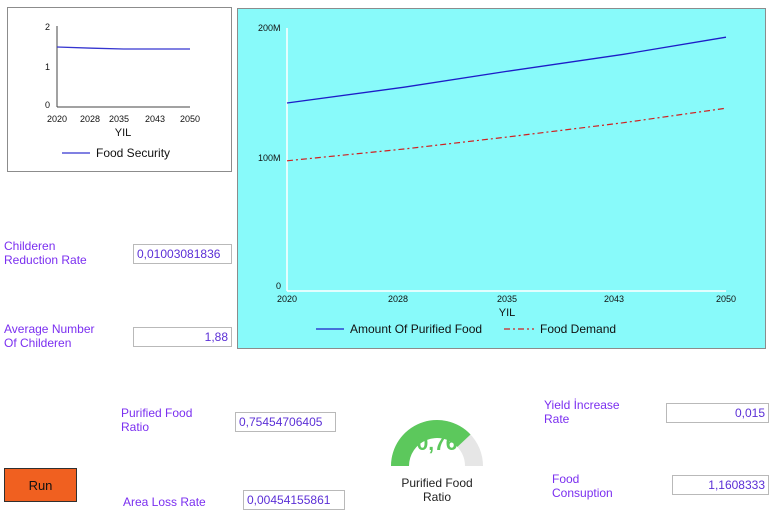 This screenshot has width=782, height=523. I want to click on food-demand-line, so click(506, 134).